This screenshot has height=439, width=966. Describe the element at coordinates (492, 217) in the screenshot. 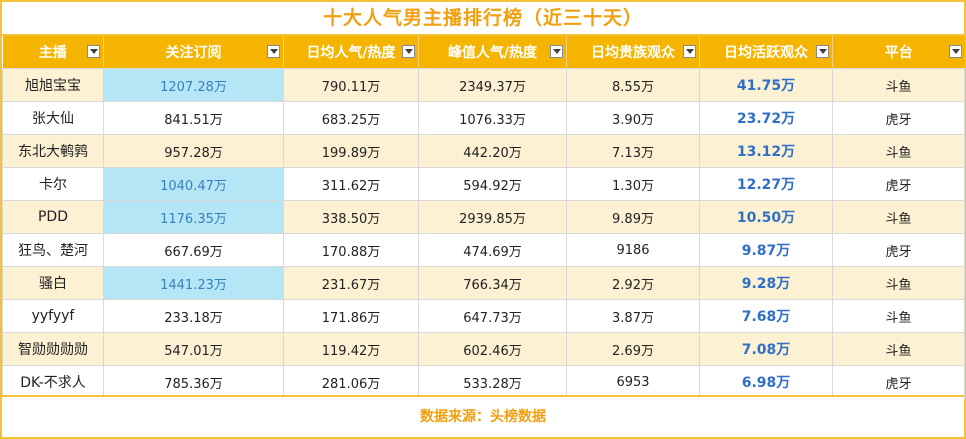

I see `peak-popularity-cell: 2939.85万` at that location.